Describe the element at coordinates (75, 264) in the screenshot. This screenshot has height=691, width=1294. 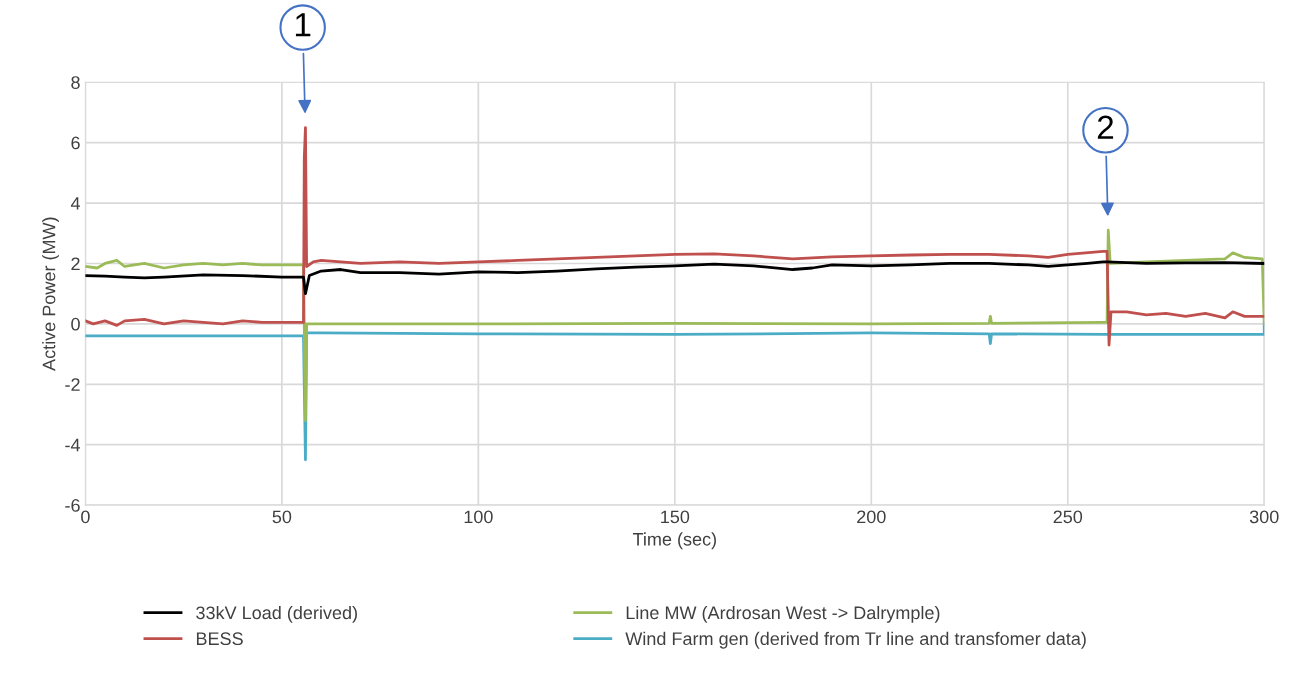
I see `y-tick-label: 2` at that location.